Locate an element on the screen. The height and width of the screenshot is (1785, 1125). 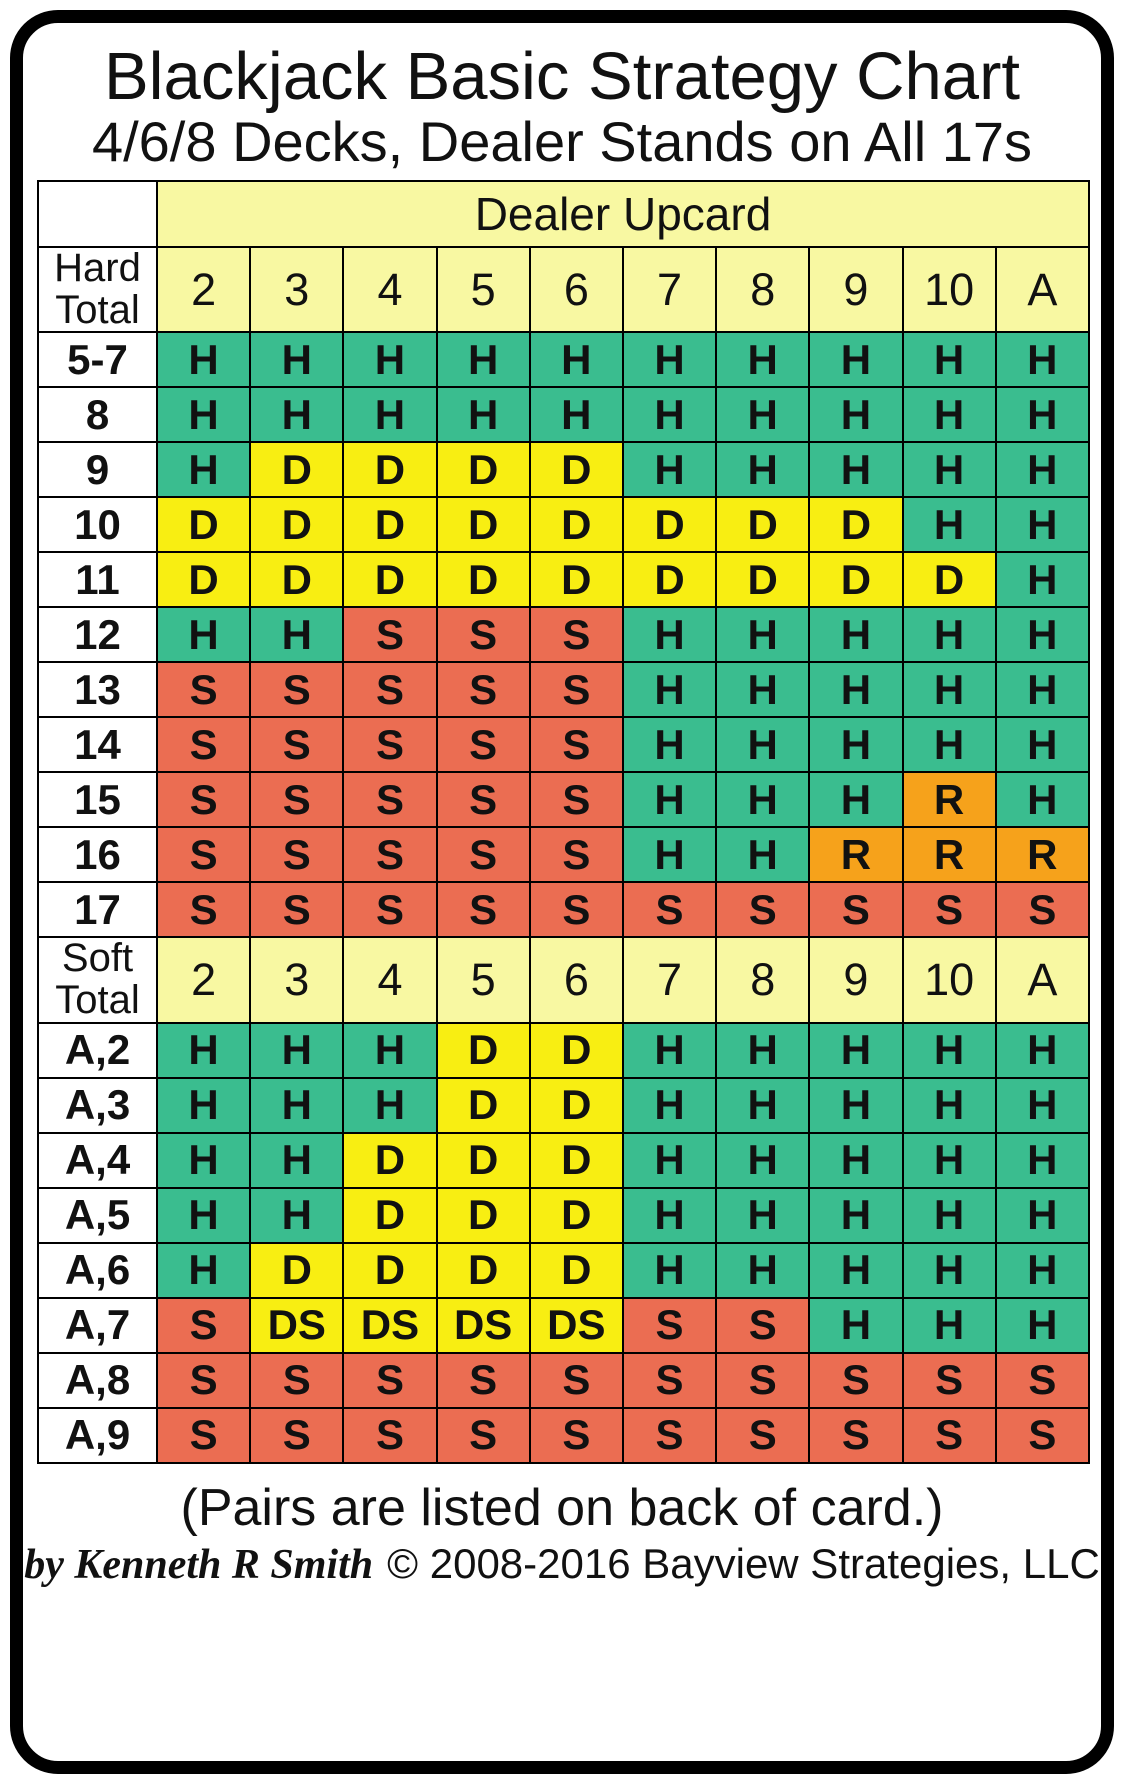
column-header-2: 2 is located at coordinates (203, 980).